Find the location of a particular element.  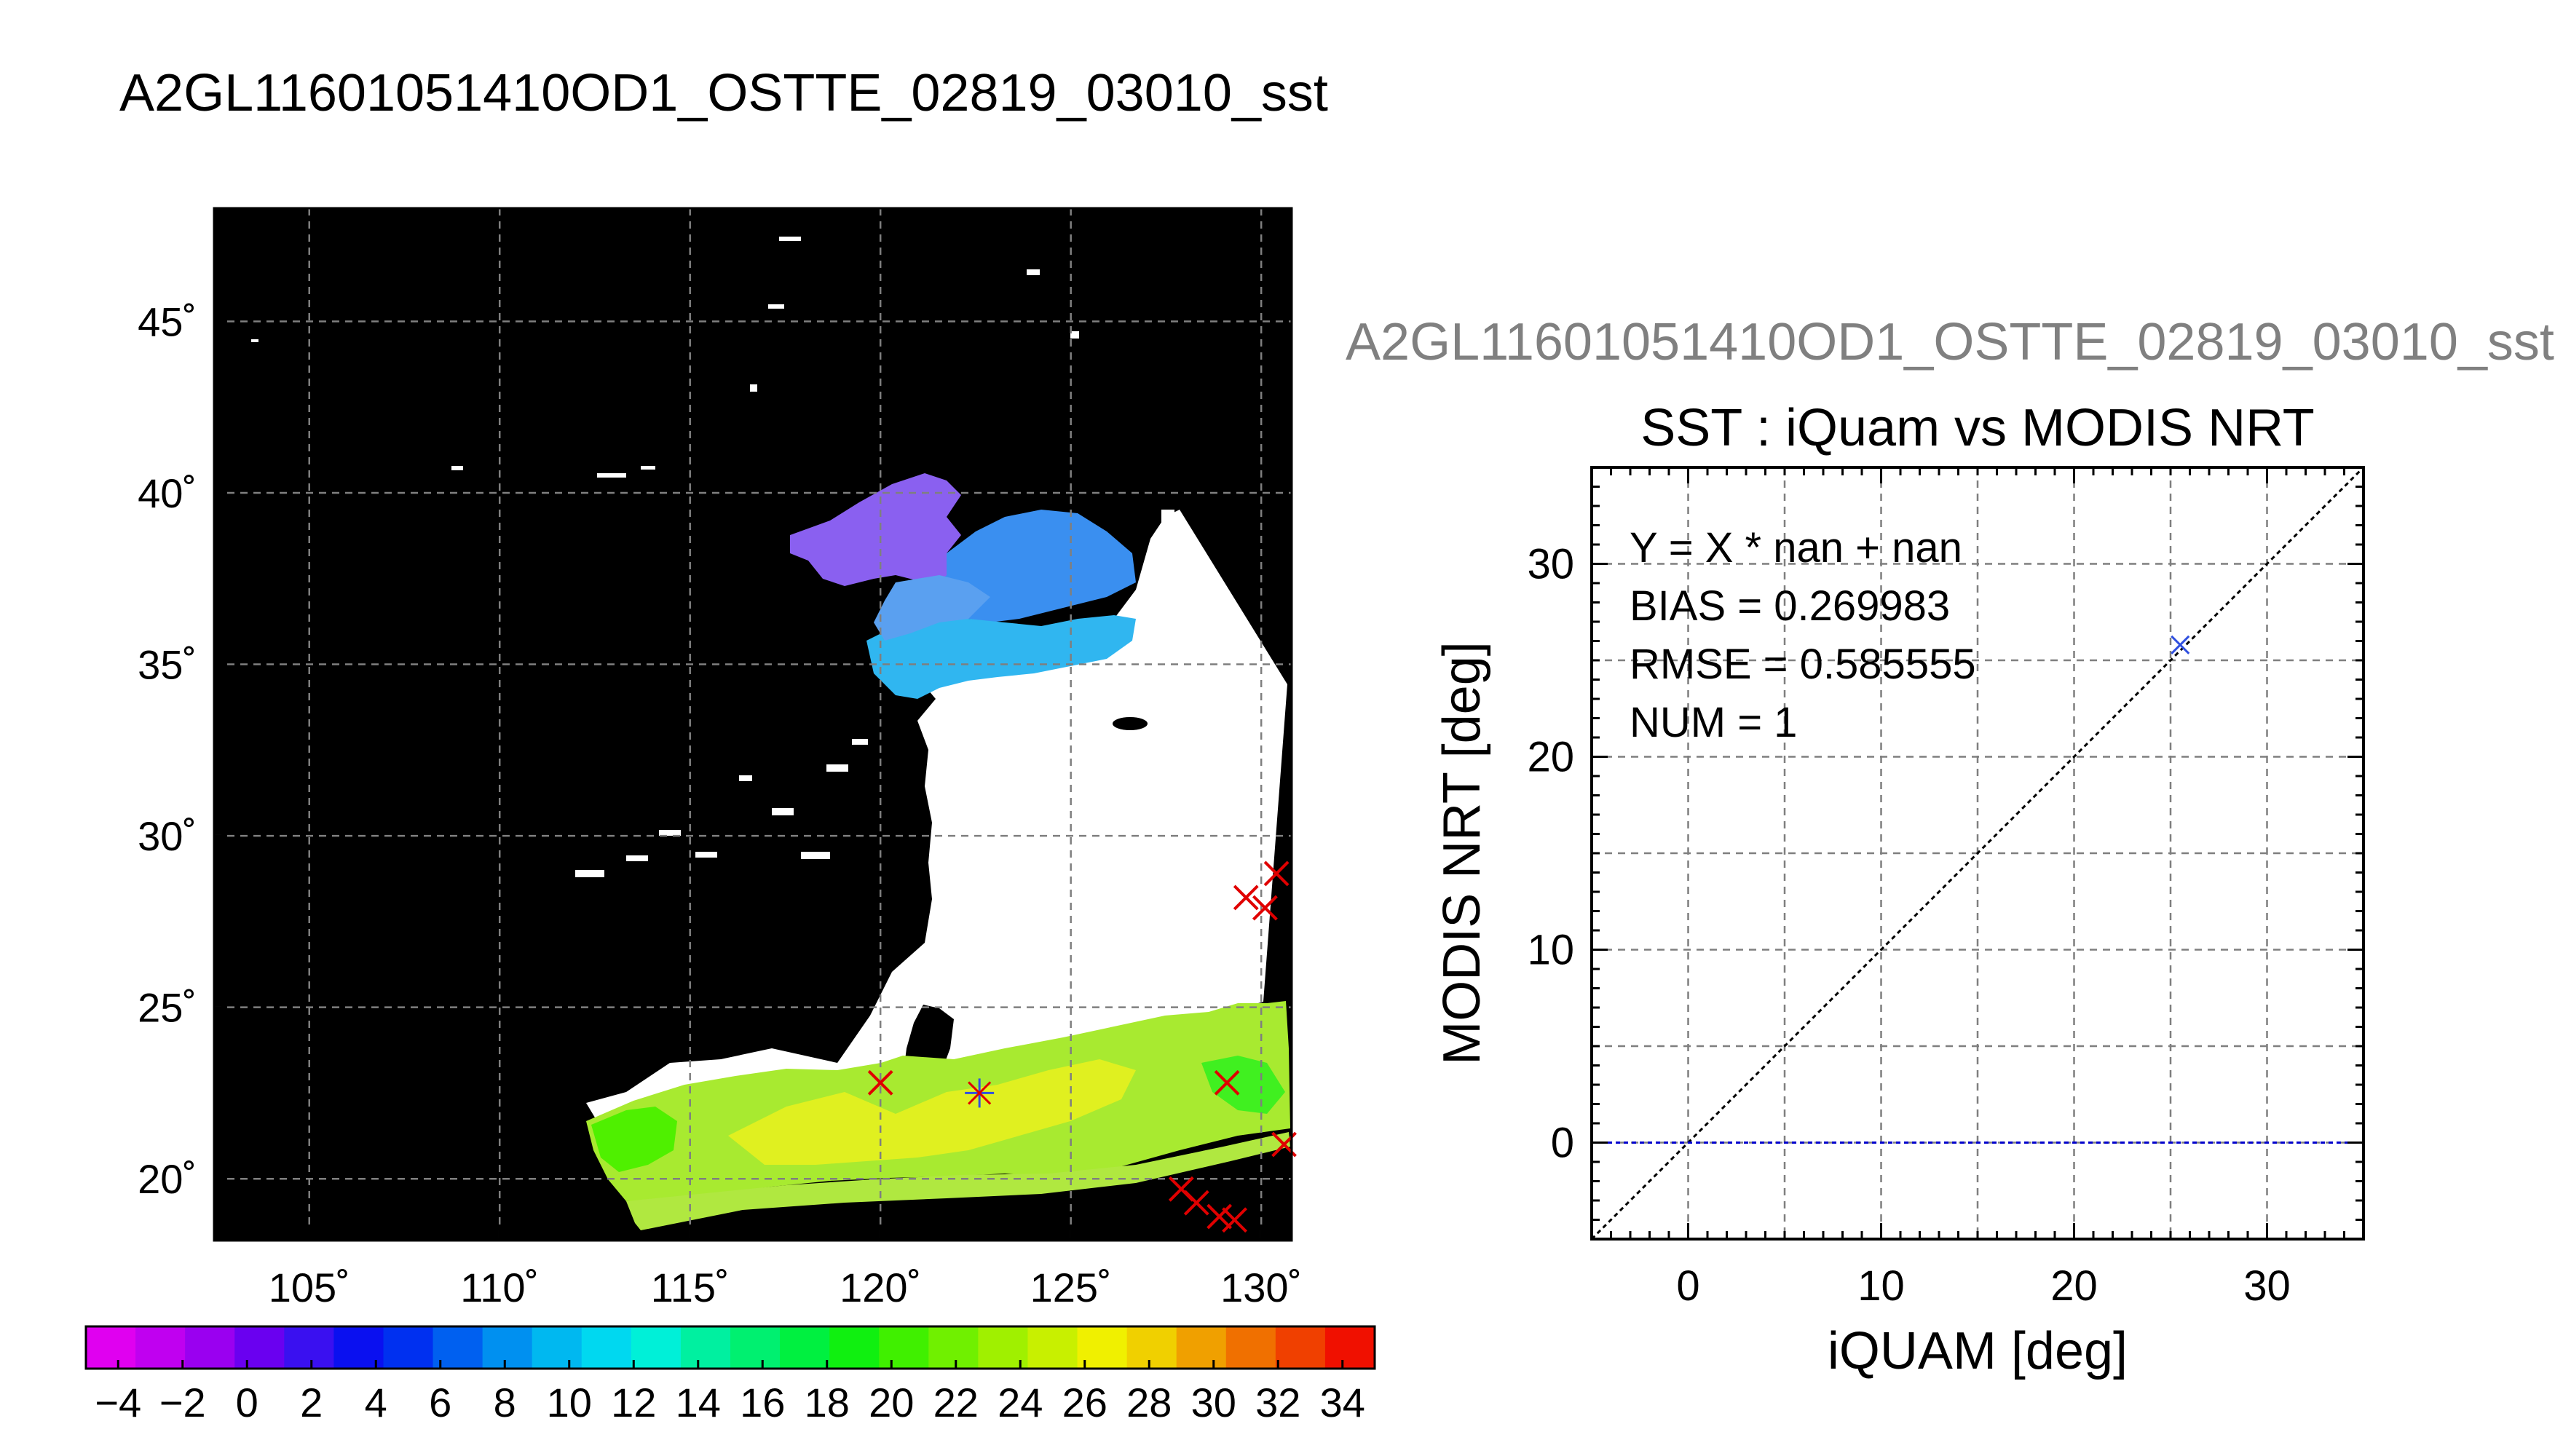

map-lon-tick-label: 110˚ is located at coordinates (499, 1287).